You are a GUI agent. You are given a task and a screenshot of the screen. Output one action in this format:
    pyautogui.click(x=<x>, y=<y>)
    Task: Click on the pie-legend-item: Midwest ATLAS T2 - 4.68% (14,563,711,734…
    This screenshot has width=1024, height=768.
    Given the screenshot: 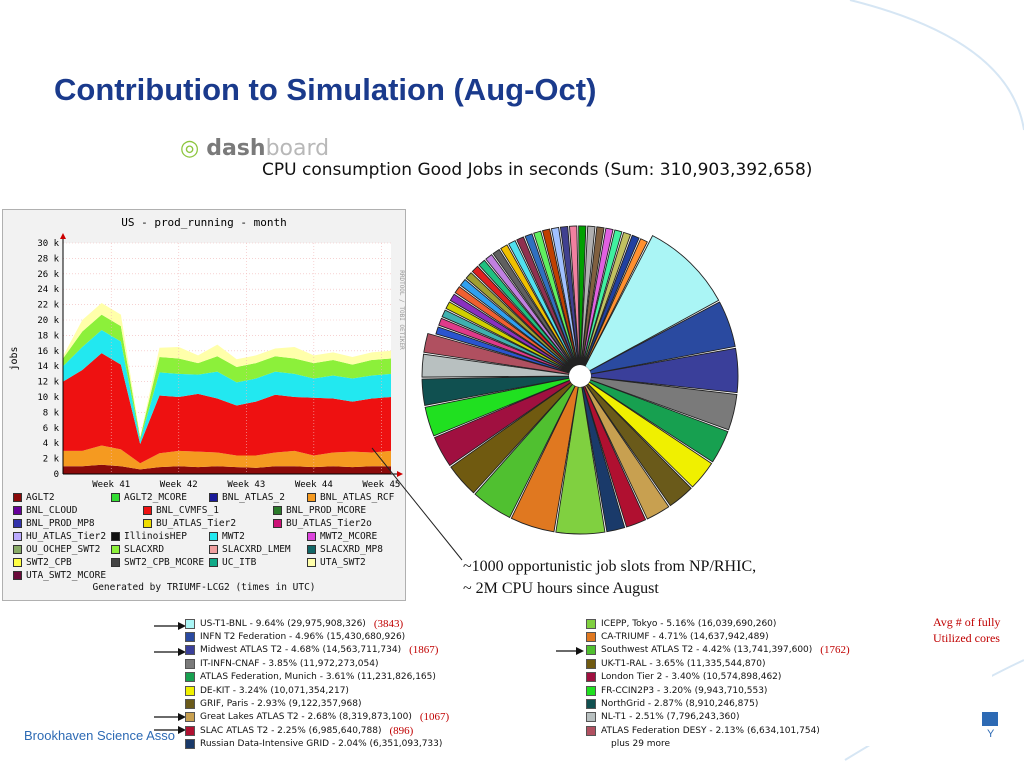 What is the action you would take?
    pyautogui.click(x=317, y=650)
    